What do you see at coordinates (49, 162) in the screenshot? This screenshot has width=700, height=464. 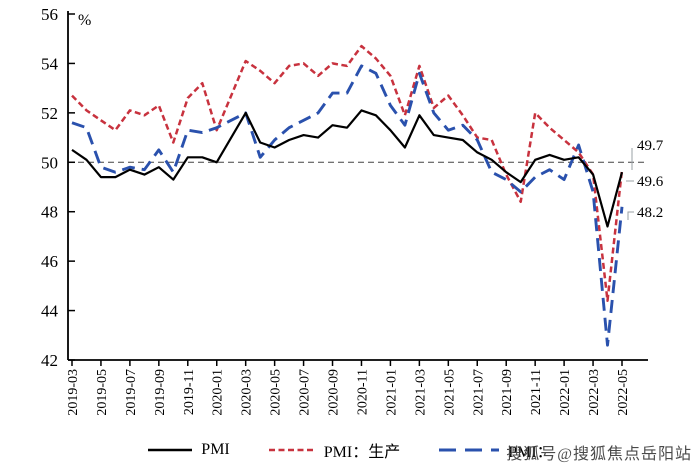 I see `y-tick-label: 50` at bounding box center [49, 162].